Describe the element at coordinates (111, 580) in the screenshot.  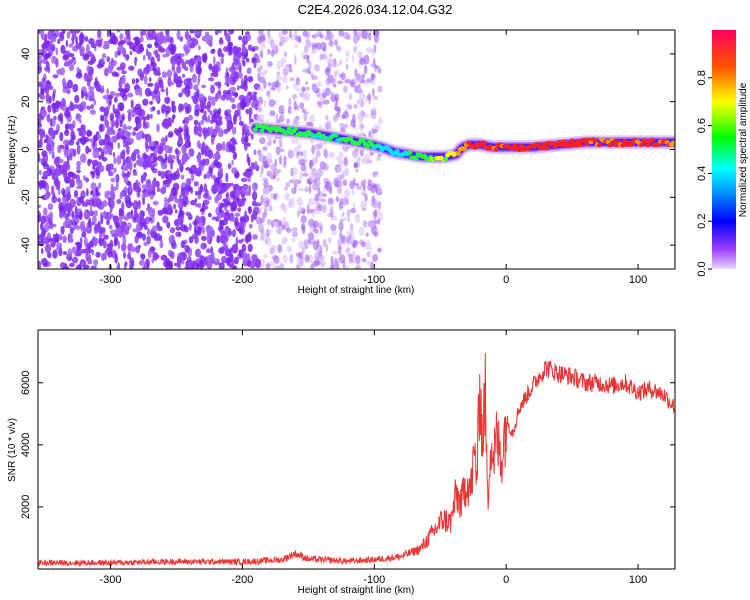
I see `x-tick-label: -300` at that location.